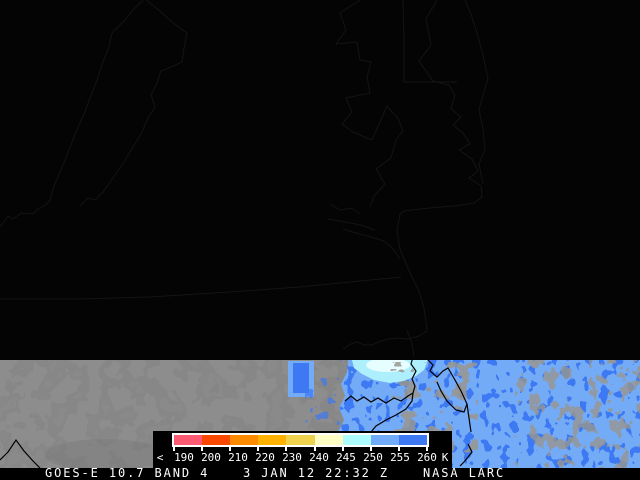 The height and width of the screenshot is (480, 640). What do you see at coordinates (445, 457) in the screenshot?
I see `colorbar-unit-label: K` at bounding box center [445, 457].